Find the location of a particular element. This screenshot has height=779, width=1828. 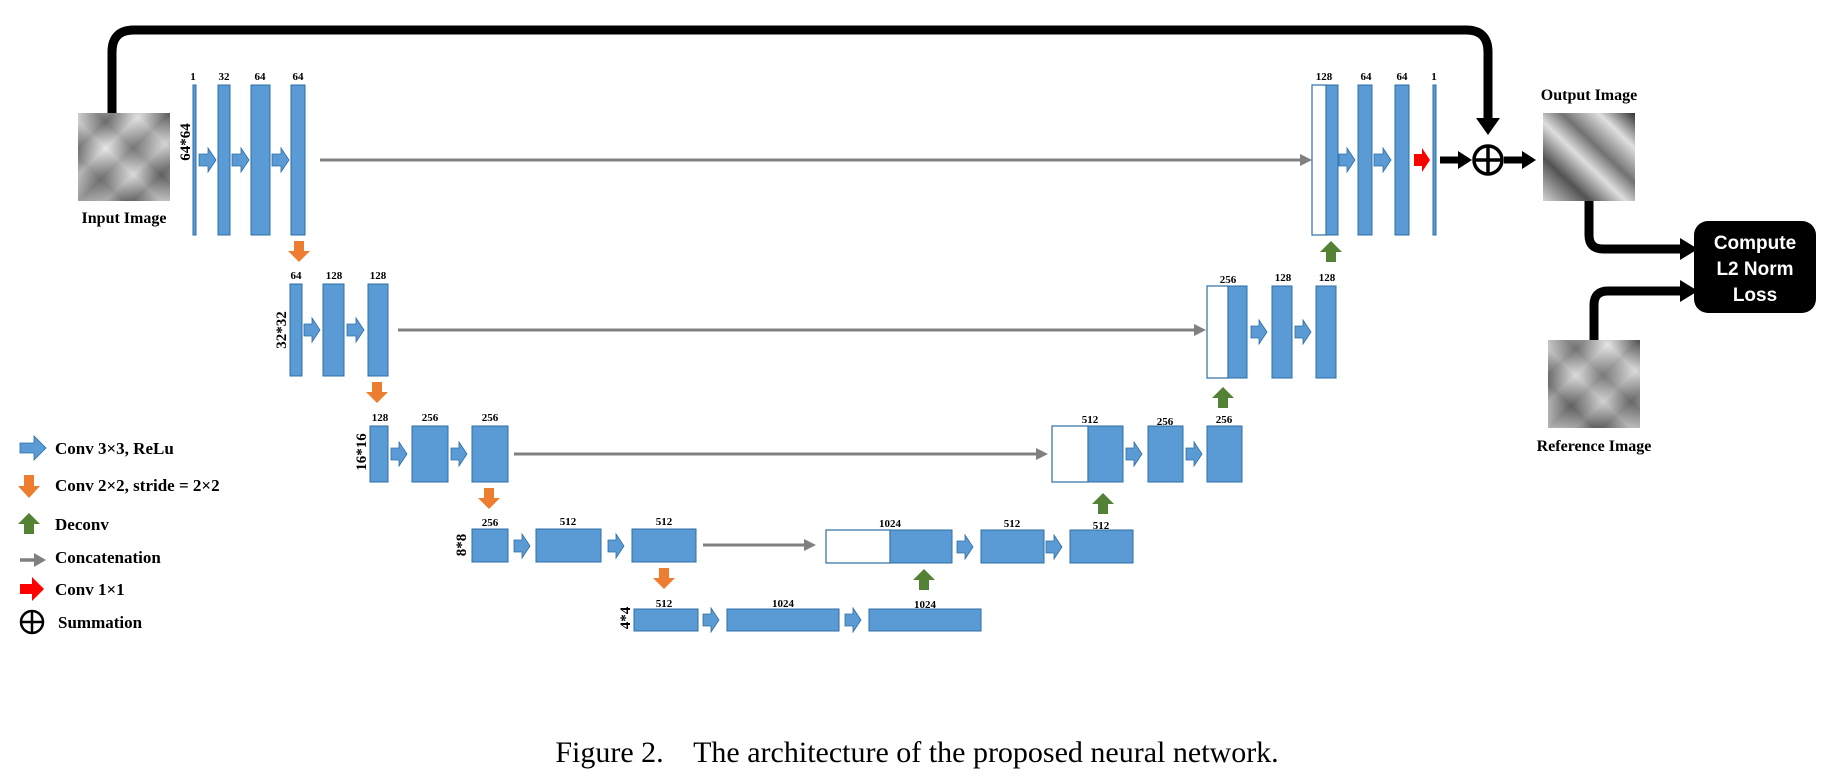

input-image-label: Input Image is located at coordinates (124, 218).